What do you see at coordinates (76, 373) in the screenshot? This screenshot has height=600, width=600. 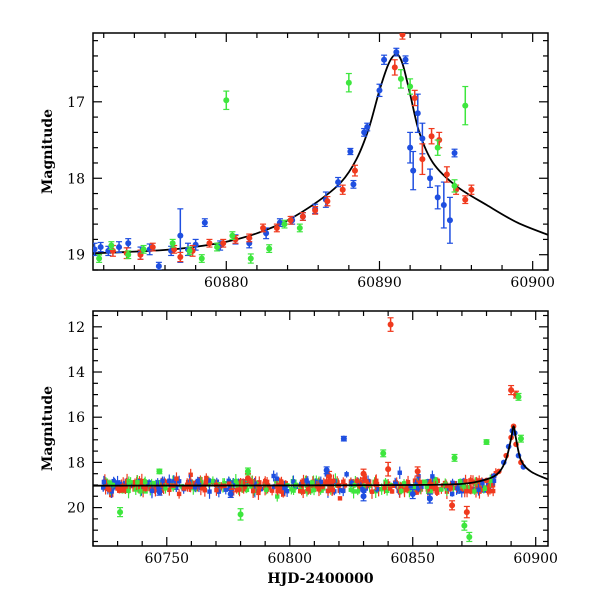 I see `y-tick-label: 14` at bounding box center [76, 373].